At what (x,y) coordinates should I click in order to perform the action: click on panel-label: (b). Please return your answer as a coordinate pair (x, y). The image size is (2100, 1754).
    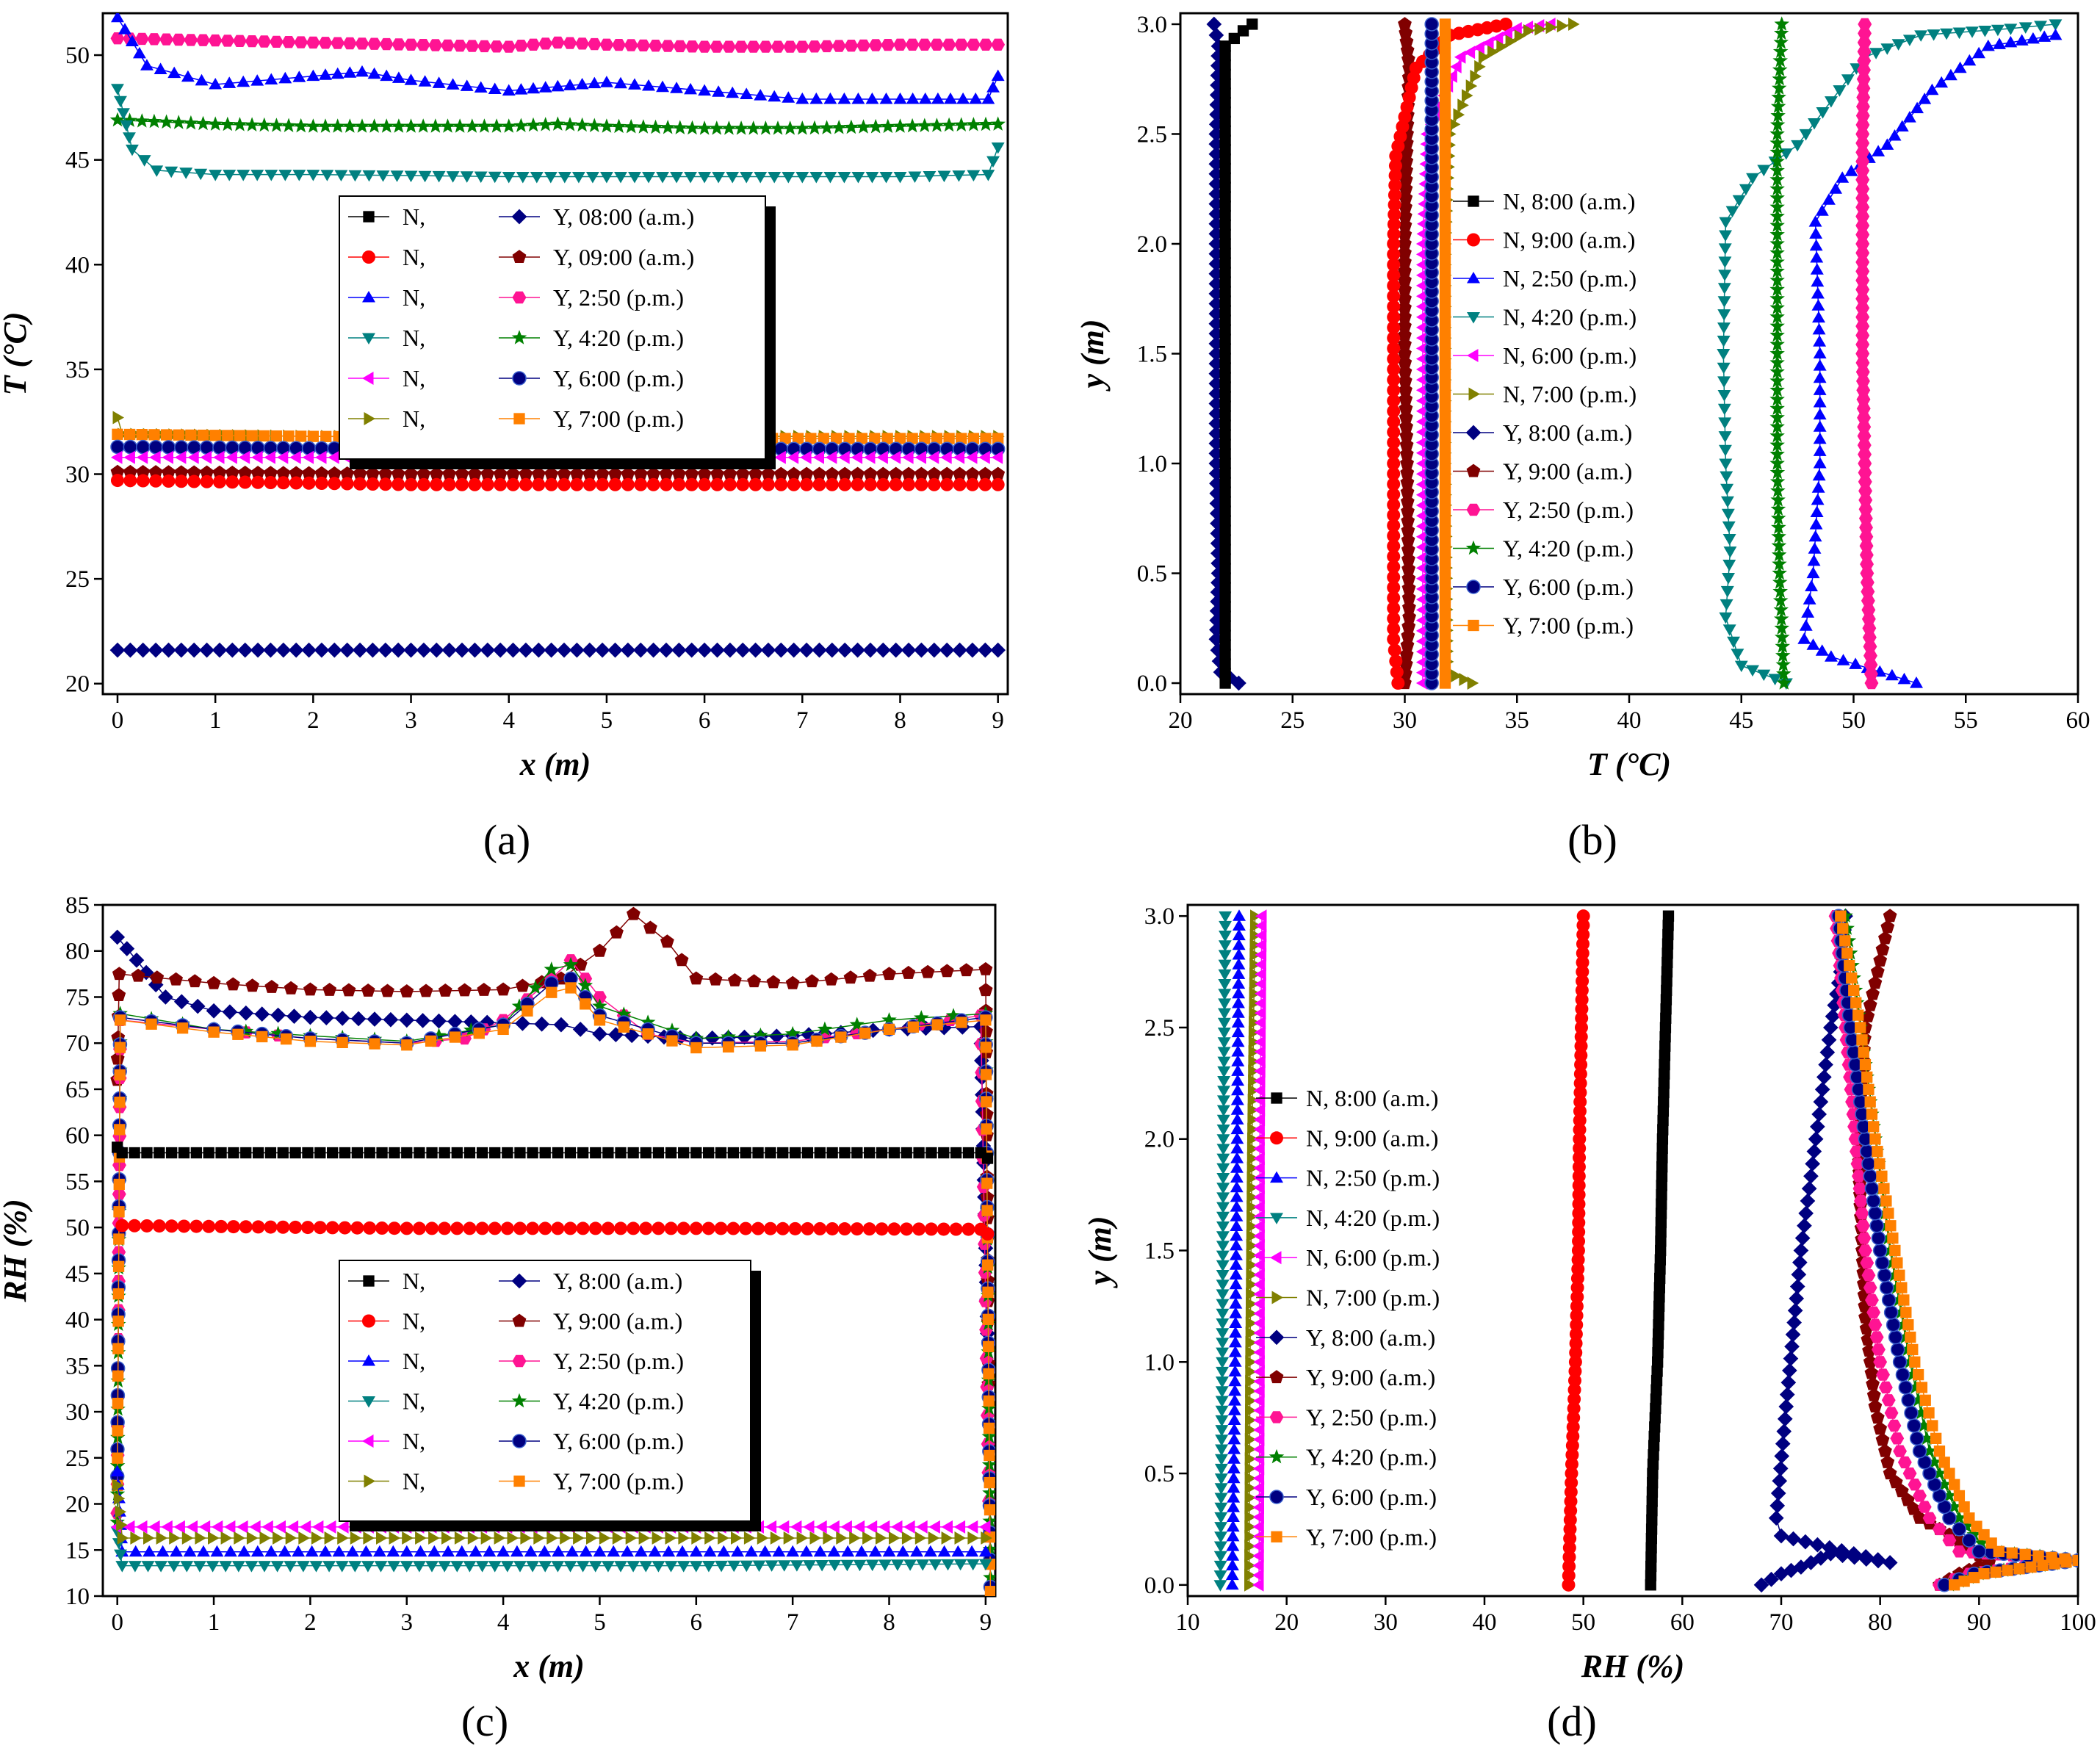
    Looking at the image, I should click on (1592, 840).